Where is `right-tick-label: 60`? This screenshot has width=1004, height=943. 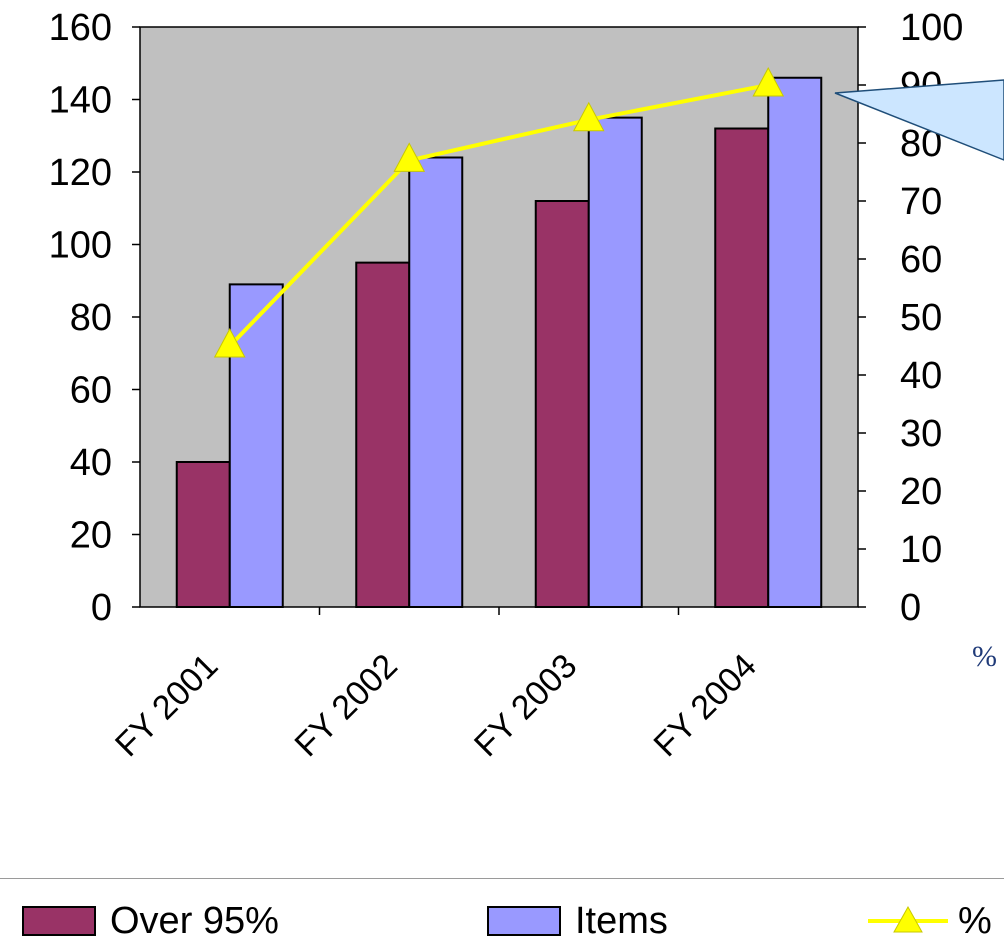 right-tick-label: 60 is located at coordinates (921, 260).